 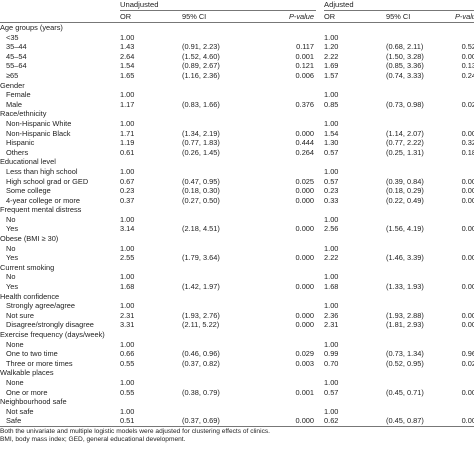 What do you see at coordinates (354, 16) in the screenshot?
I see `header-a-or: OR` at bounding box center [354, 16].